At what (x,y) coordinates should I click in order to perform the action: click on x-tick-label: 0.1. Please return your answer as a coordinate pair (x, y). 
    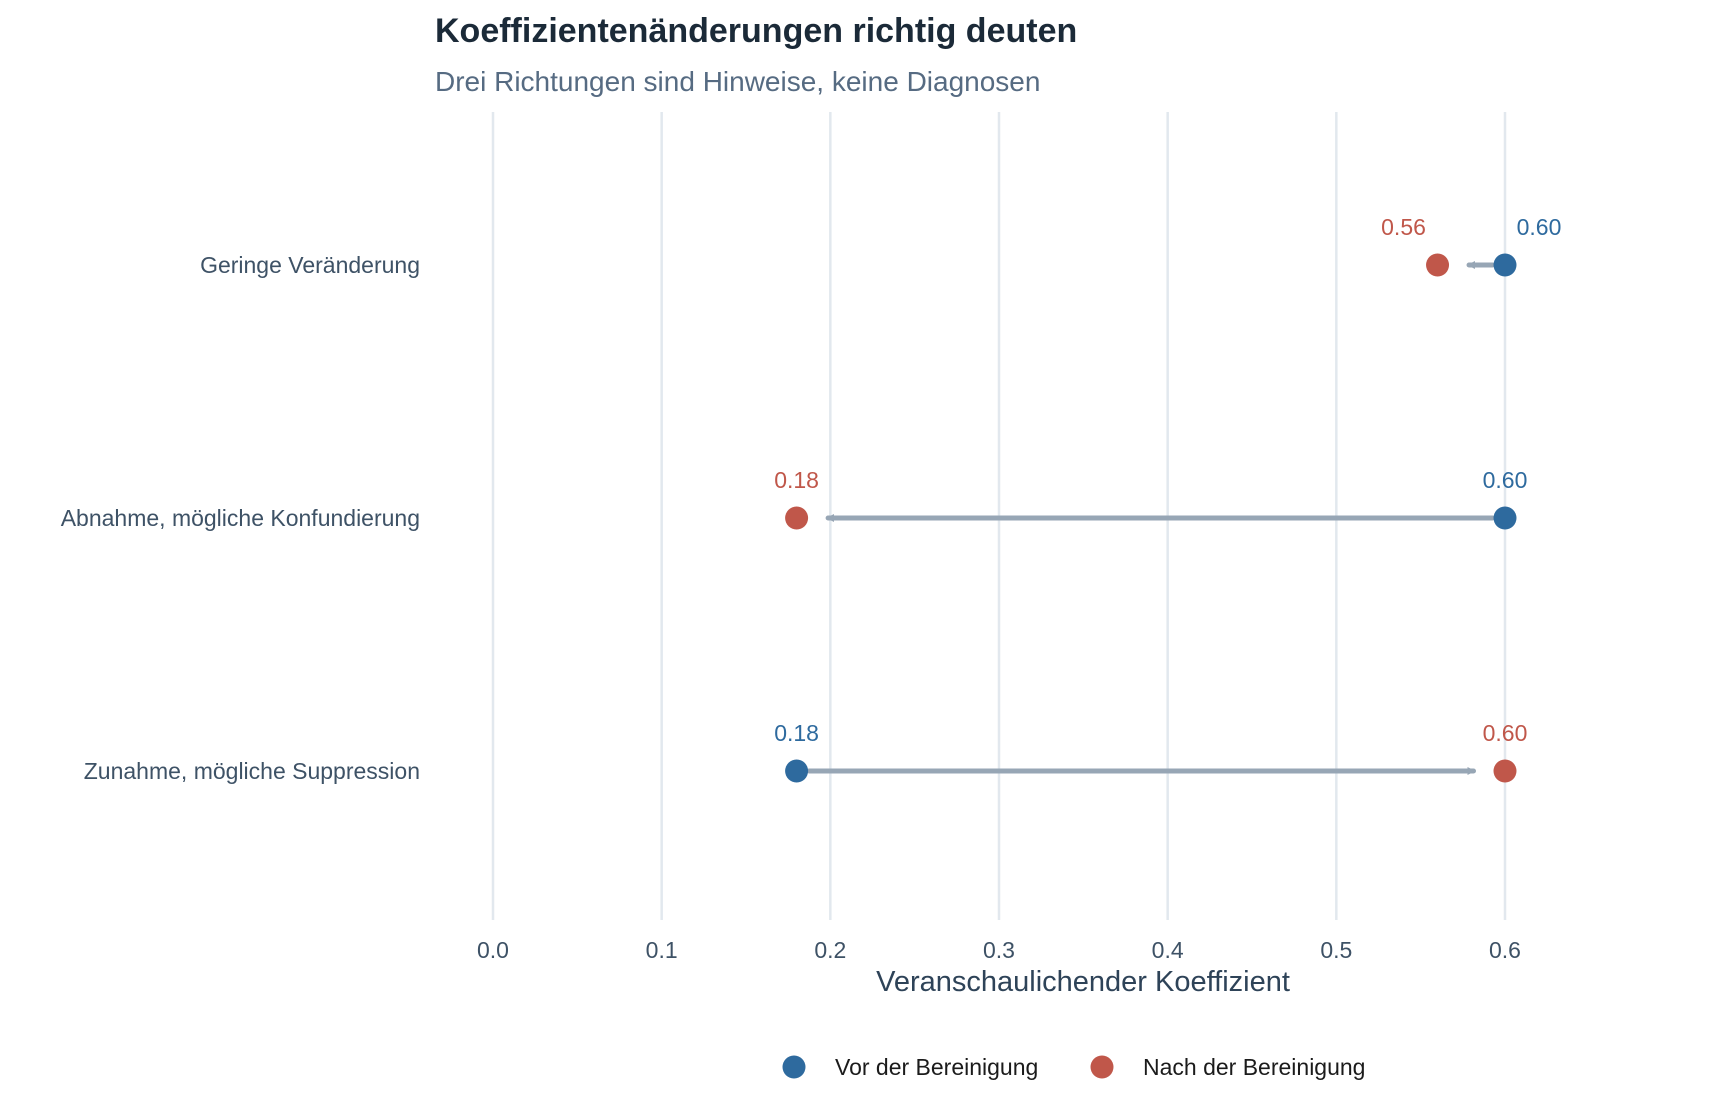
    Looking at the image, I should click on (662, 950).